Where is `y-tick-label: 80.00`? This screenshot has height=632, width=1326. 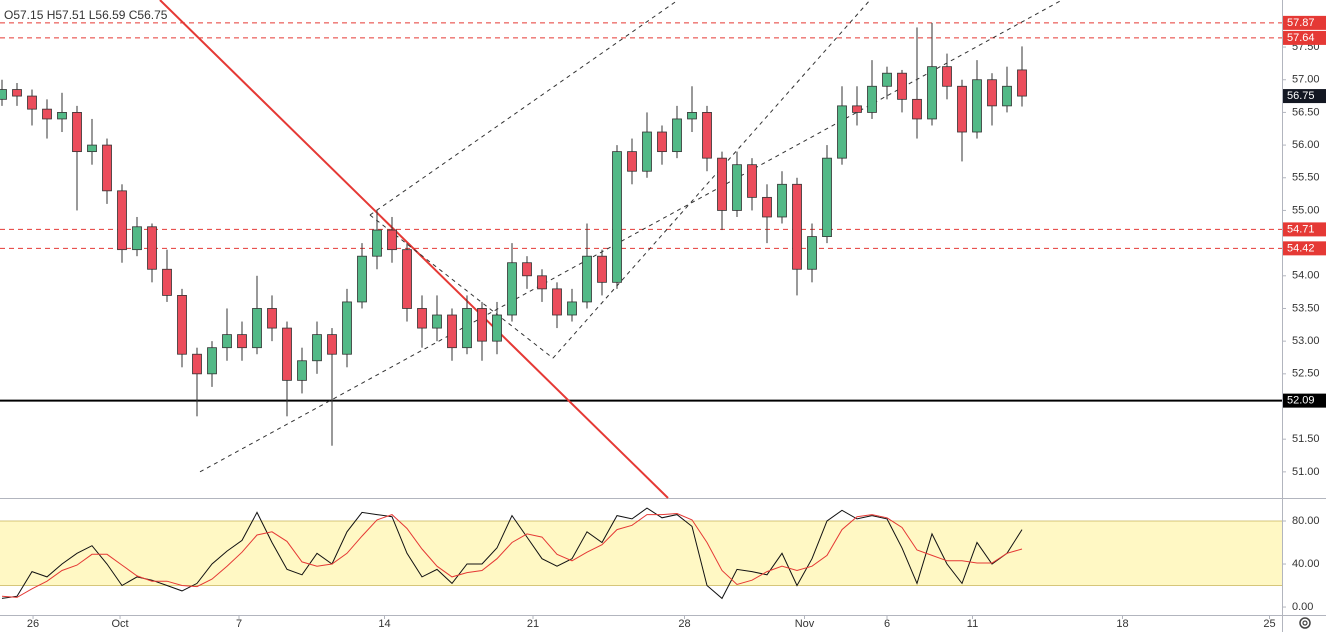
y-tick-label: 80.00 is located at coordinates (1306, 521).